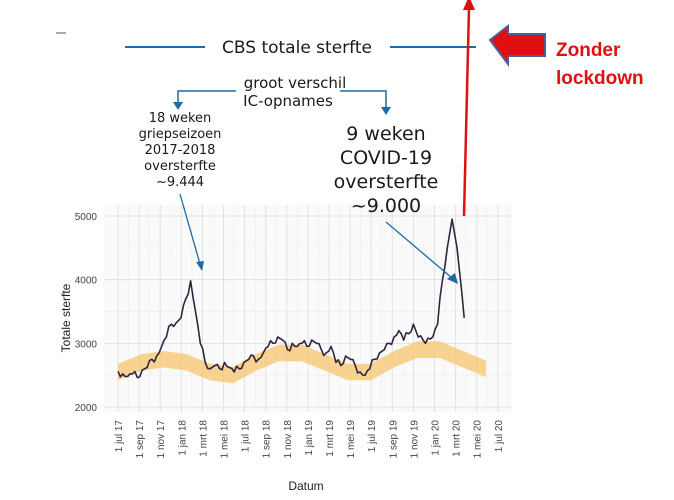 The image size is (674, 500). What do you see at coordinates (372, 436) in the screenshot?
I see `x-tick-label: 1 jul 19` at bounding box center [372, 436].